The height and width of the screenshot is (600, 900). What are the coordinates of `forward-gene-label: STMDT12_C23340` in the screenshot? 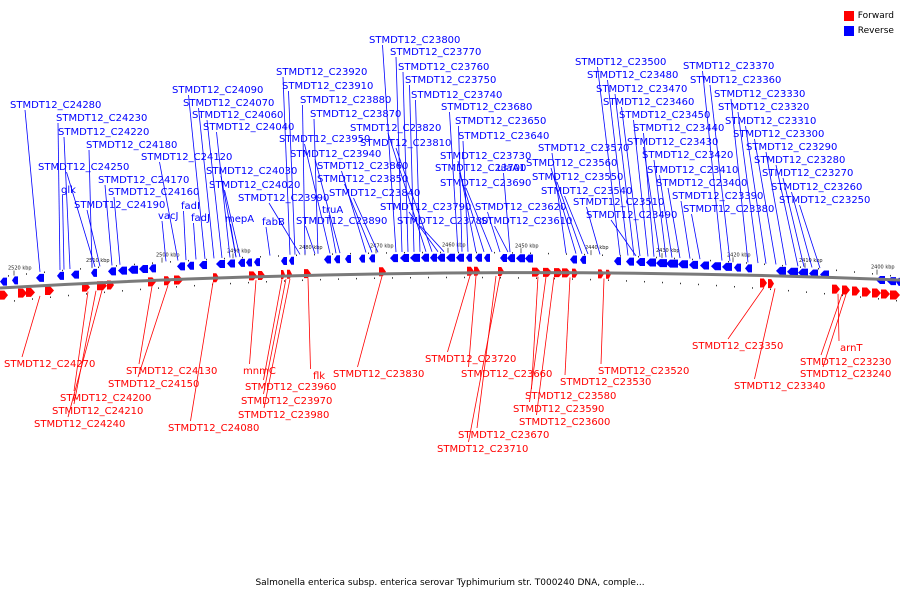 It's located at (779, 386).